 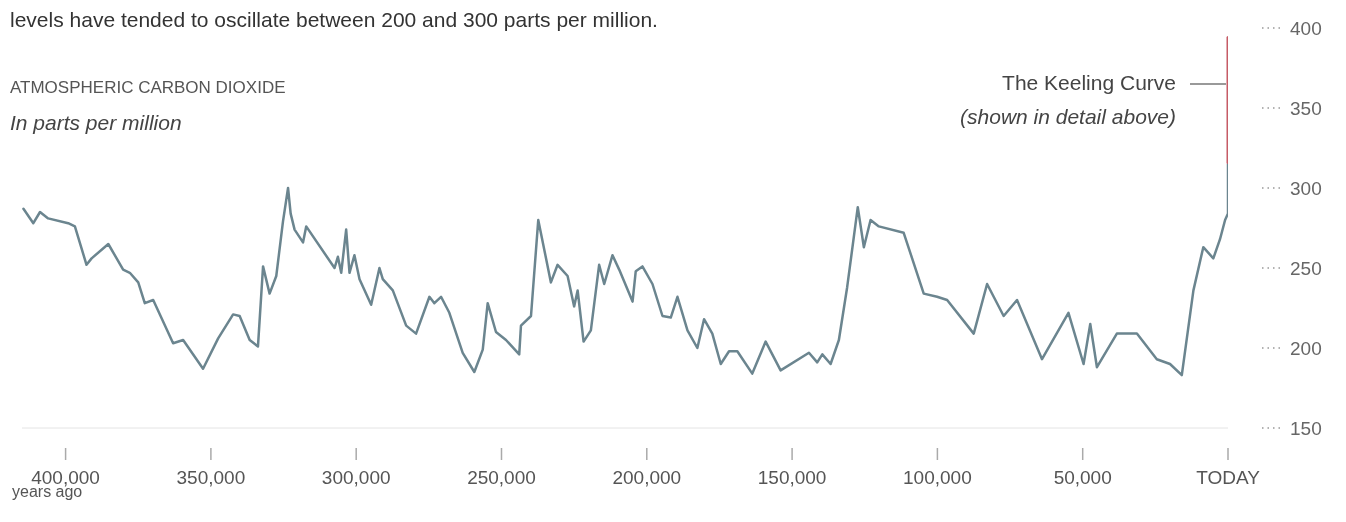 I want to click on y-tick-label: 250, so click(x=1306, y=268).